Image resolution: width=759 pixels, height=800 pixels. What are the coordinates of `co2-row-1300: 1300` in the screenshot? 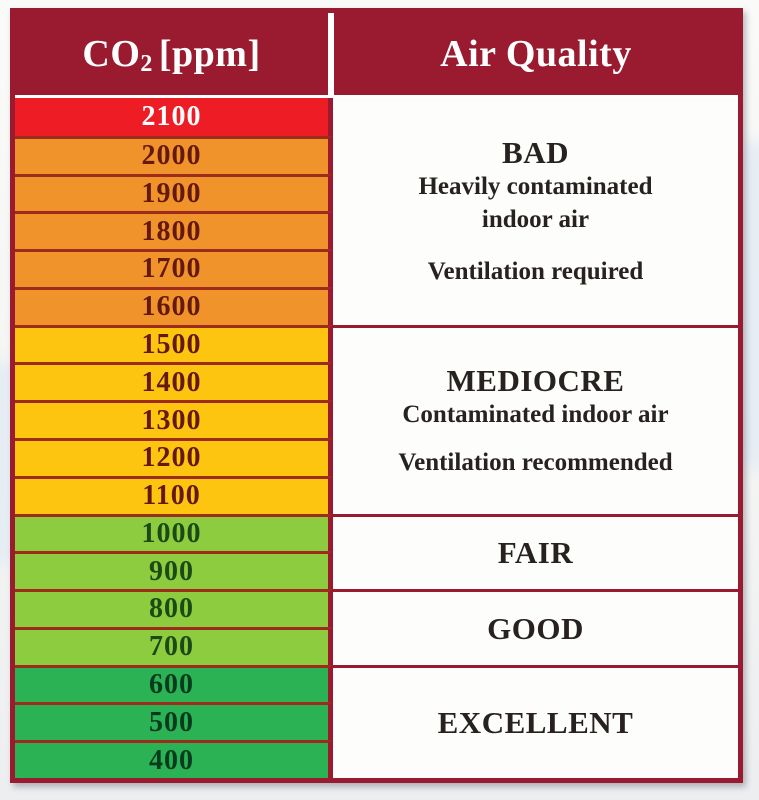 It's located at (174, 419).